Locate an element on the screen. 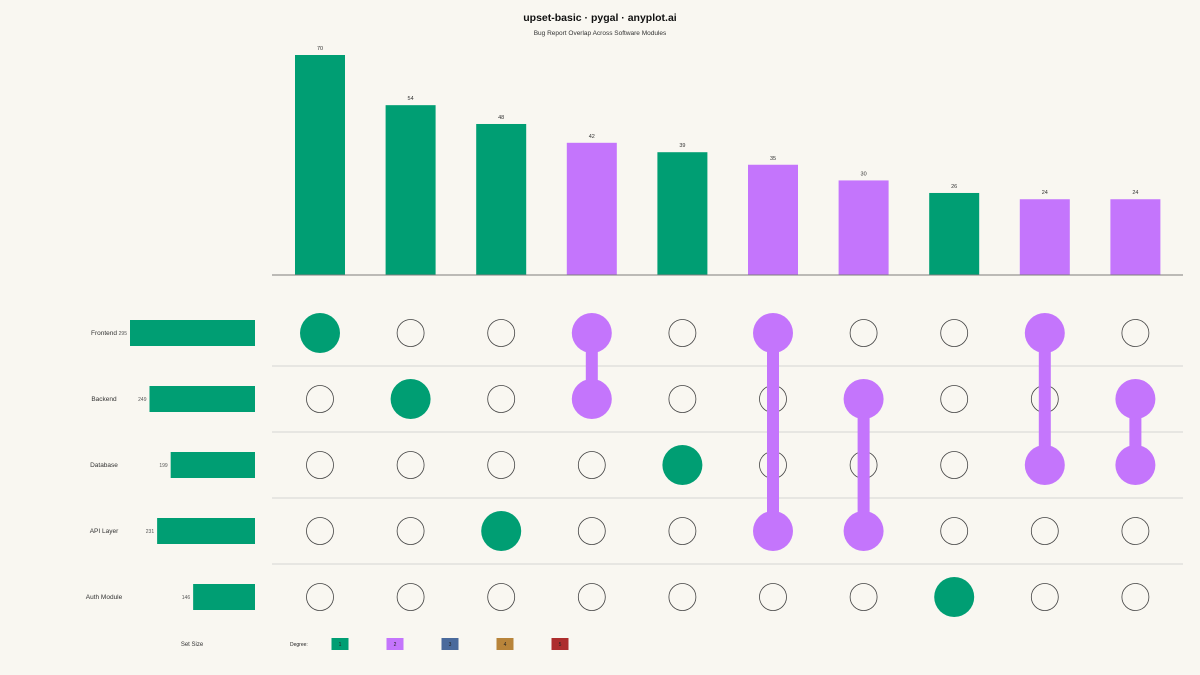  chart-title: upset-basic · pygal · anyplot.ai is located at coordinates (600, 18).